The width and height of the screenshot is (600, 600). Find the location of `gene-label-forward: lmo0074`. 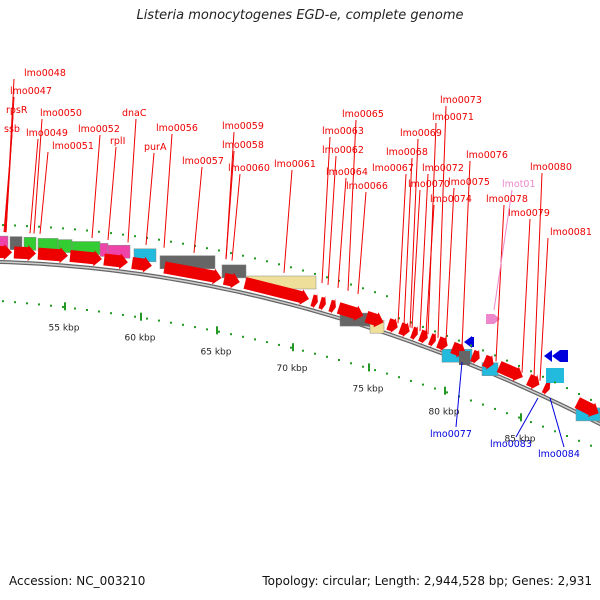

gene-label-forward: lmo0074 is located at coordinates (451, 199).